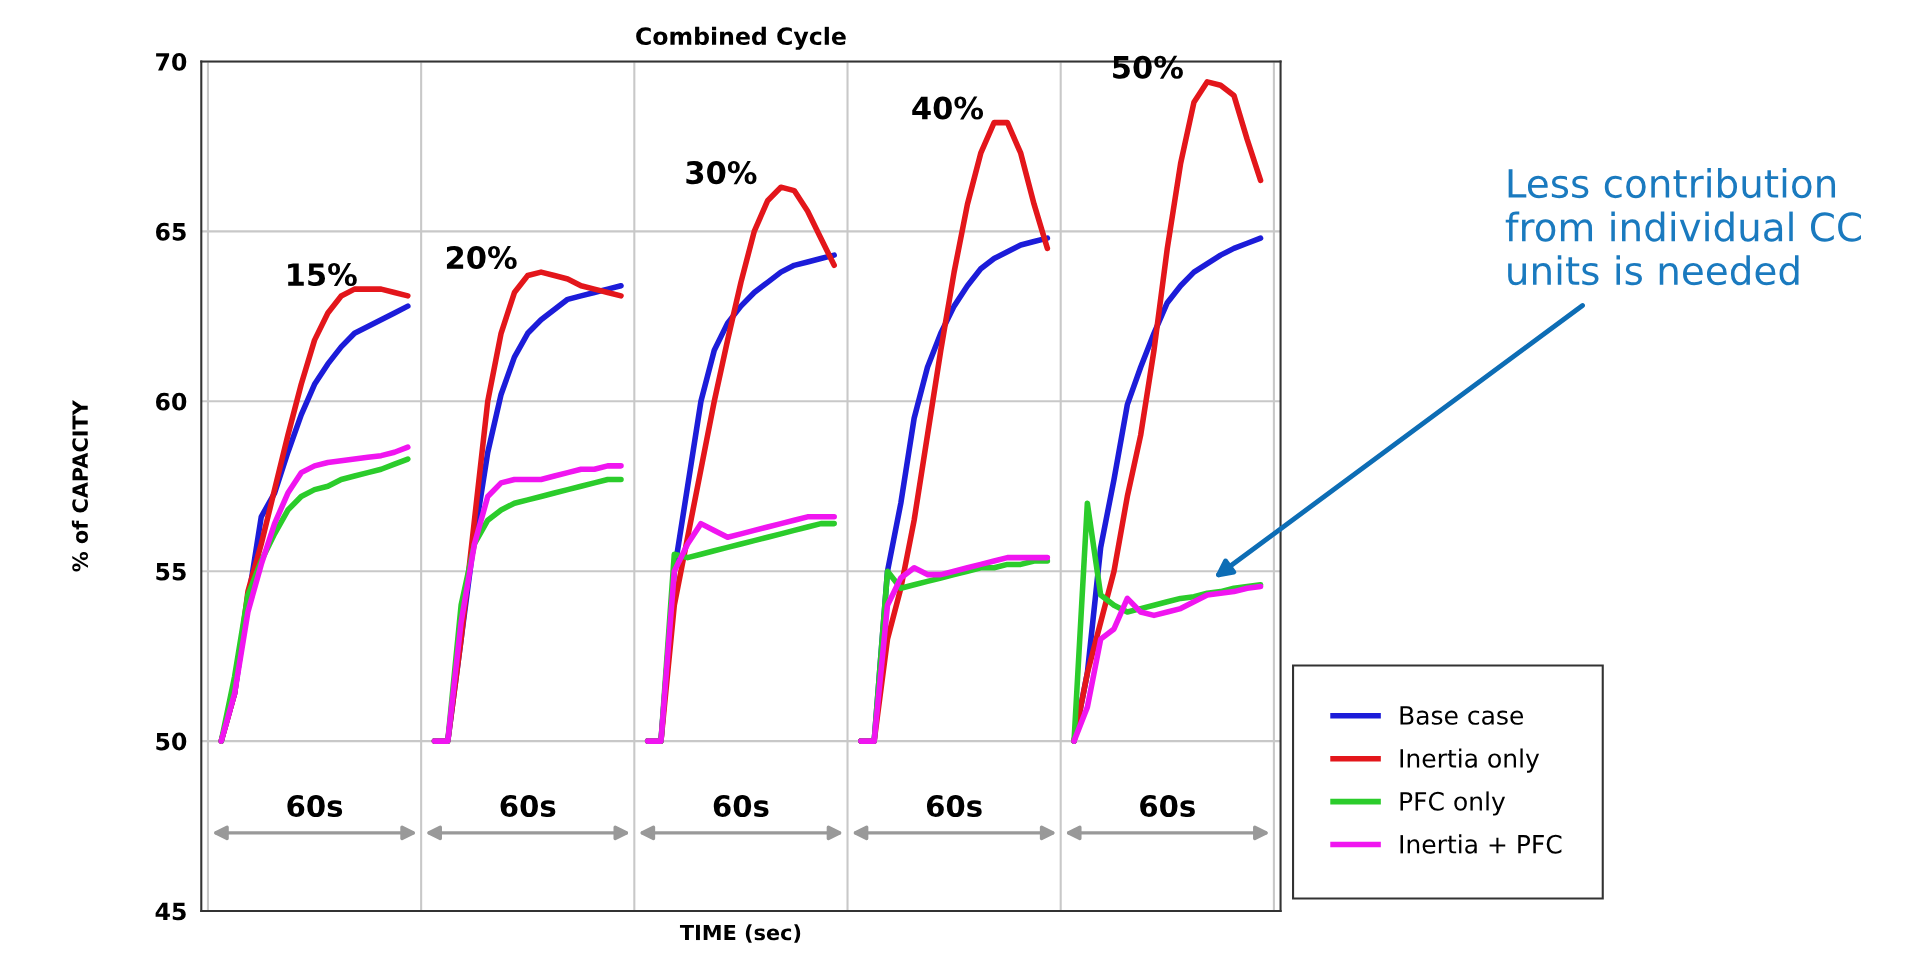 The image size is (1917, 960). Describe the element at coordinates (721, 173) in the screenshot. I see `annotation: 30%` at that location.